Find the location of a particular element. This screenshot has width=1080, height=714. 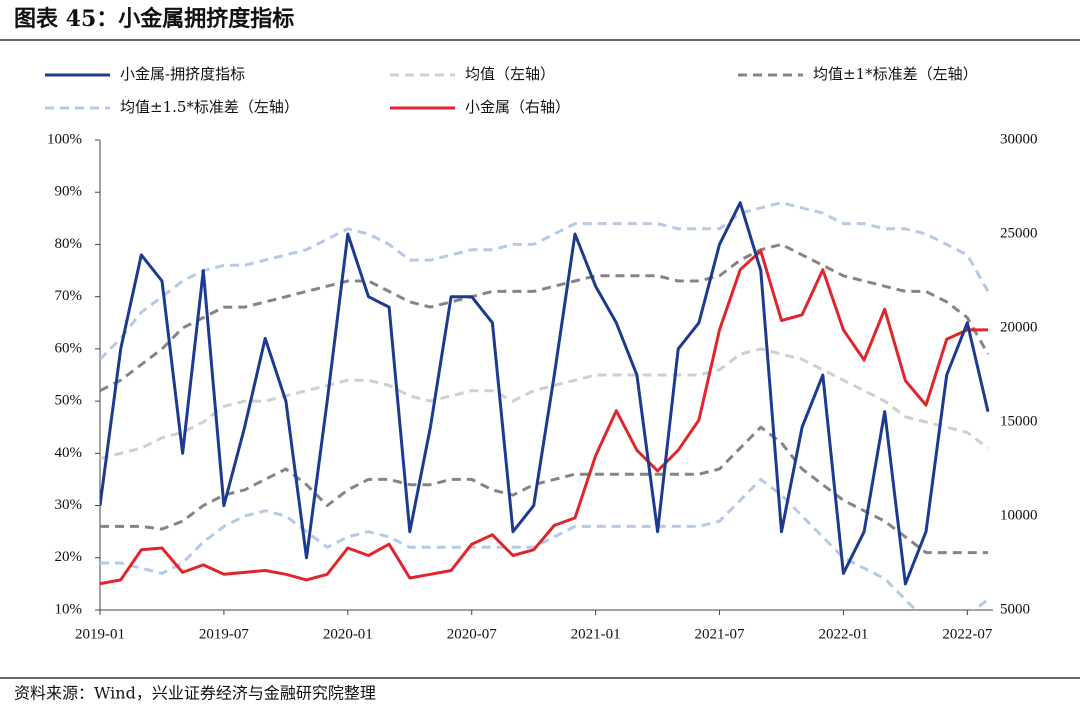

x-tick-label: 2022-01 is located at coordinates (843, 634).